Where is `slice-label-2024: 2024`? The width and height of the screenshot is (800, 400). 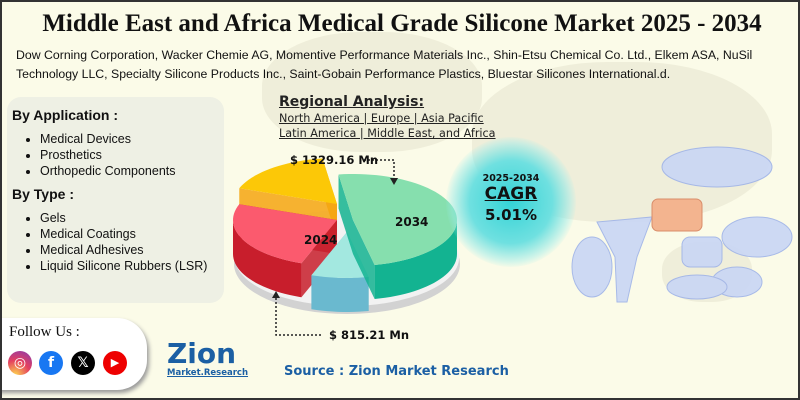
slice-label-2024: 2024 is located at coordinates (320, 240).